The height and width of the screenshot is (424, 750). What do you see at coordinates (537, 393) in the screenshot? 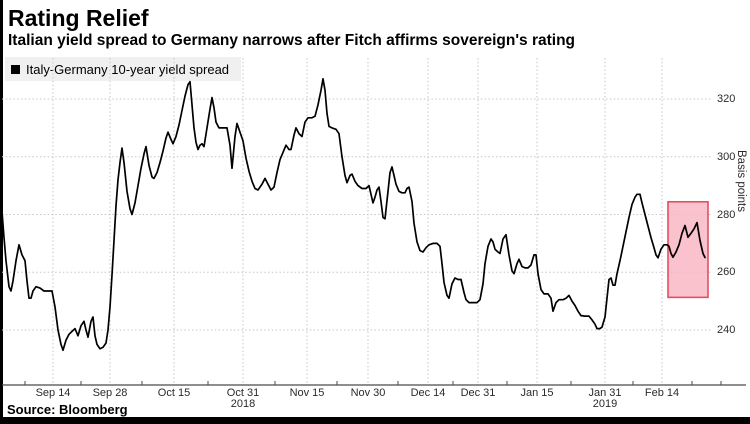
I see `x-axis-label: Jan 15` at bounding box center [537, 393].